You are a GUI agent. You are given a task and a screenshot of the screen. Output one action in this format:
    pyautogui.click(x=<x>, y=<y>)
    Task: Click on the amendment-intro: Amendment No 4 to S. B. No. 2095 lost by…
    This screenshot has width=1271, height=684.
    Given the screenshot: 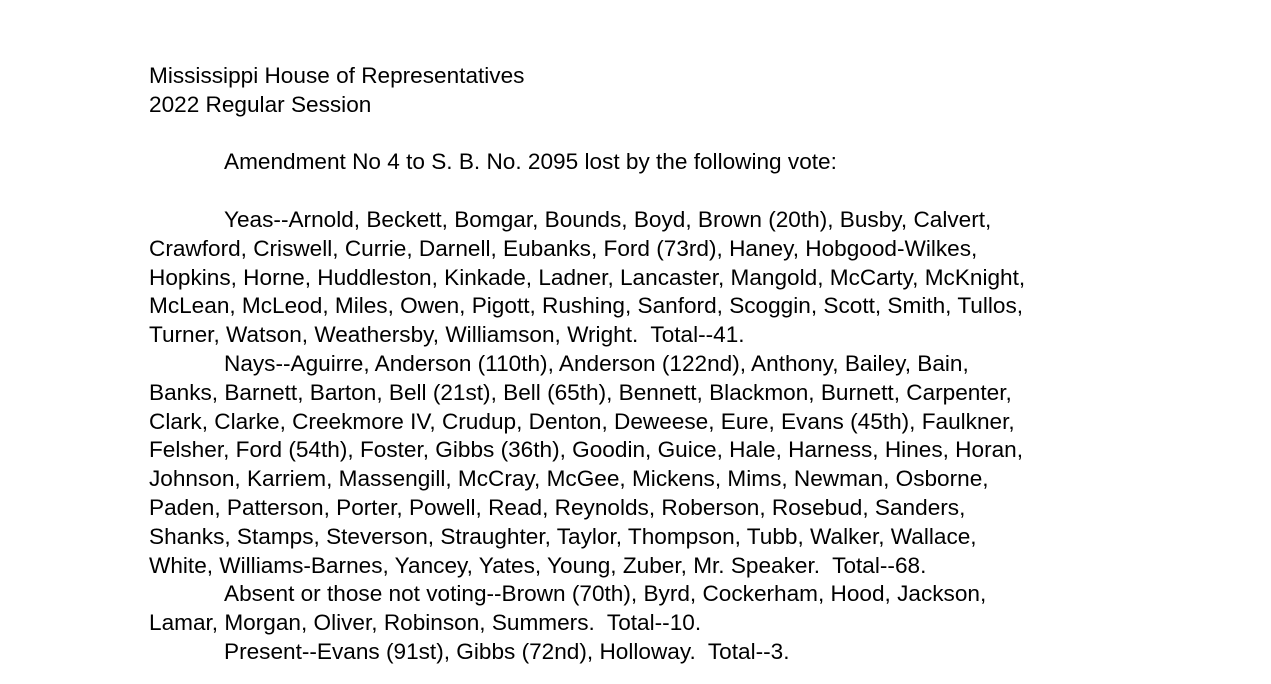 What is the action you would take?
    pyautogui.click(x=530, y=161)
    